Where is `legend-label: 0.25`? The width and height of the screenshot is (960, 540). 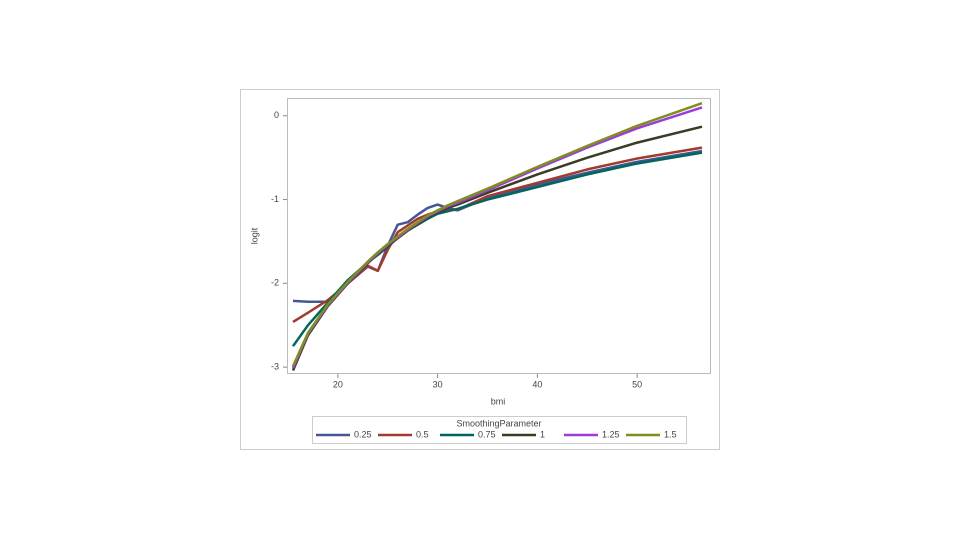 legend-label: 0.25 is located at coordinates (363, 434).